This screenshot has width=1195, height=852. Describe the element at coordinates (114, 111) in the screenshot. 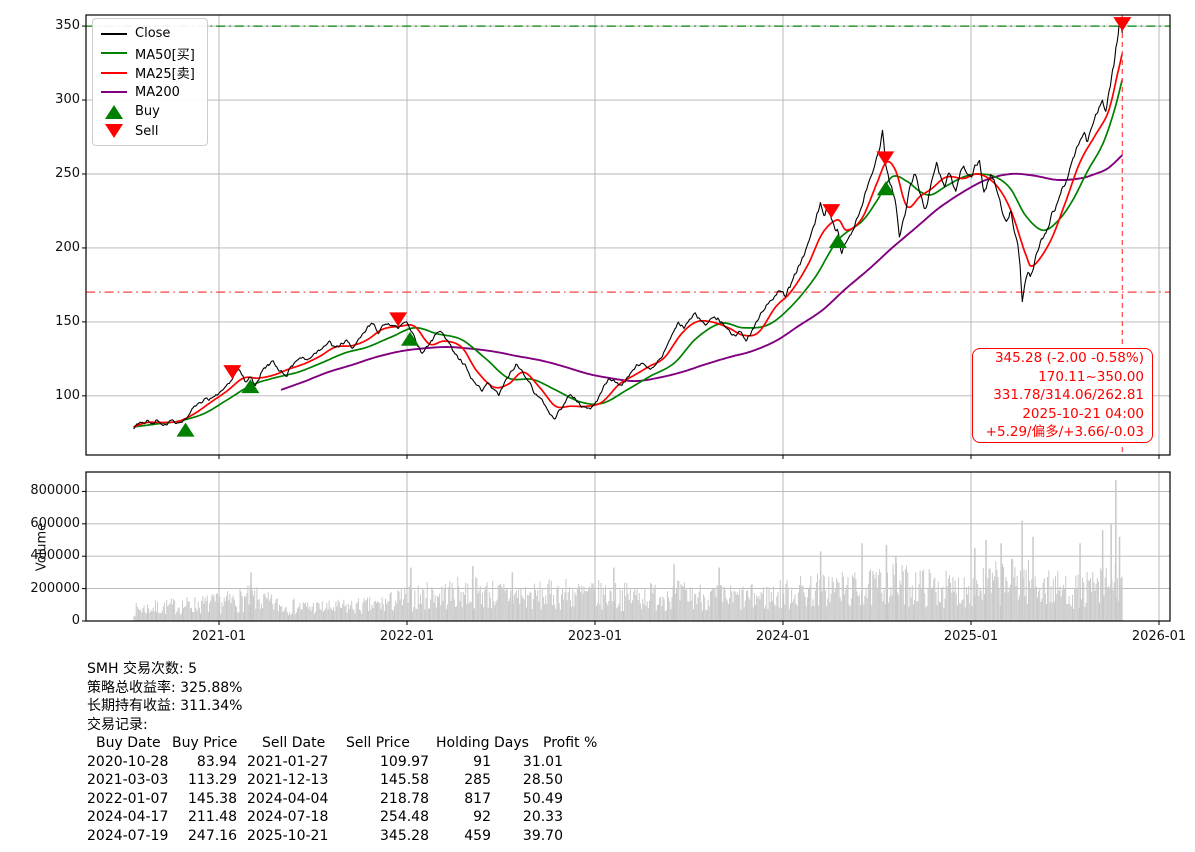

I see `buy-triangle-icon` at that location.